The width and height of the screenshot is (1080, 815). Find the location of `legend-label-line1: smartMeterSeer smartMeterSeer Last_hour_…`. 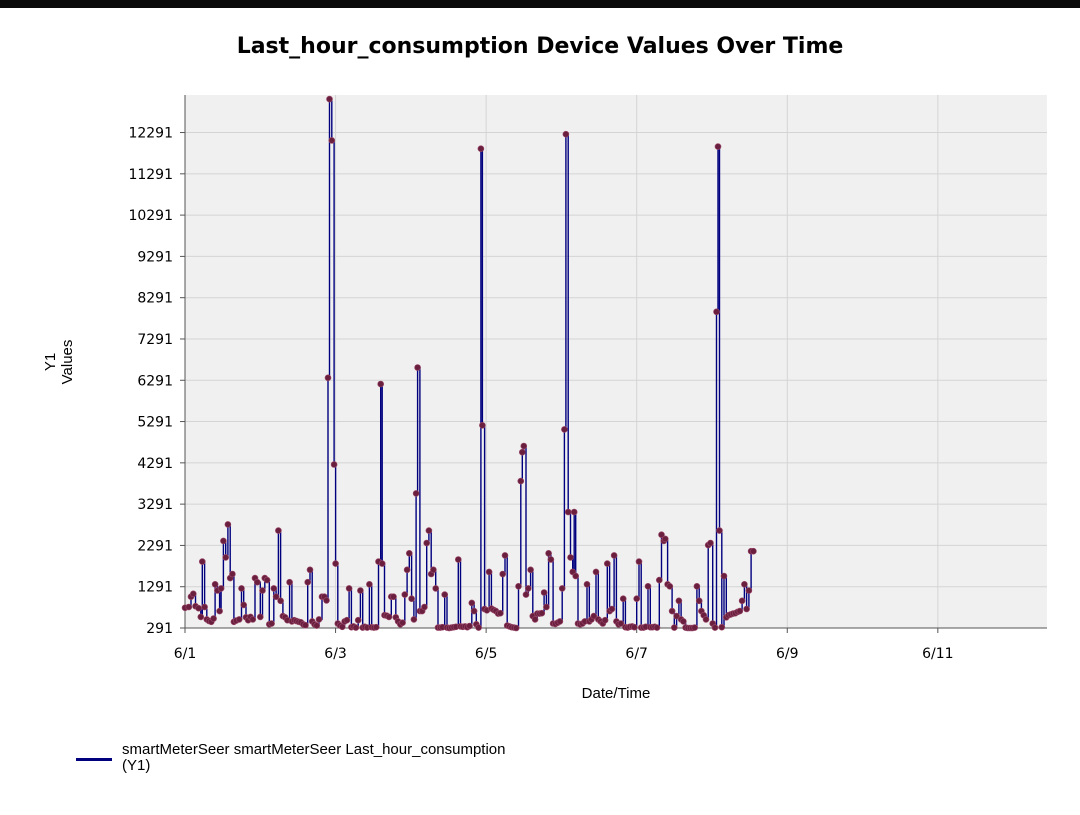

legend-label-line1: smartMeterSeer smartMeterSeer Last_hour_… is located at coordinates (314, 749).